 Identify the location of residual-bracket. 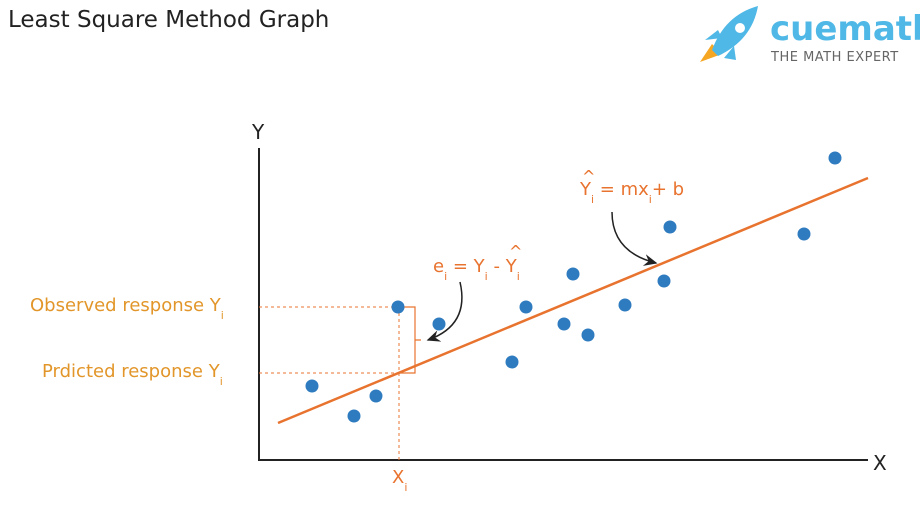
(409, 340).